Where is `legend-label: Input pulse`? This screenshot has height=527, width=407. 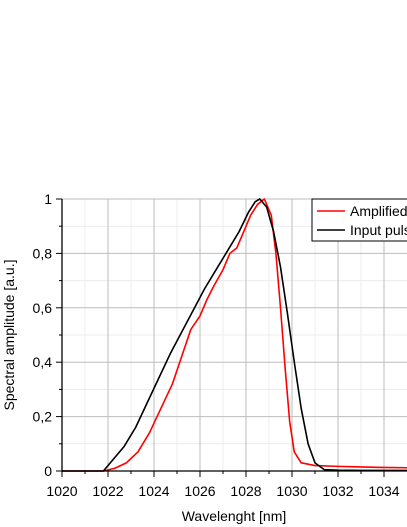
legend-label: Input pulse is located at coordinates (378, 230).